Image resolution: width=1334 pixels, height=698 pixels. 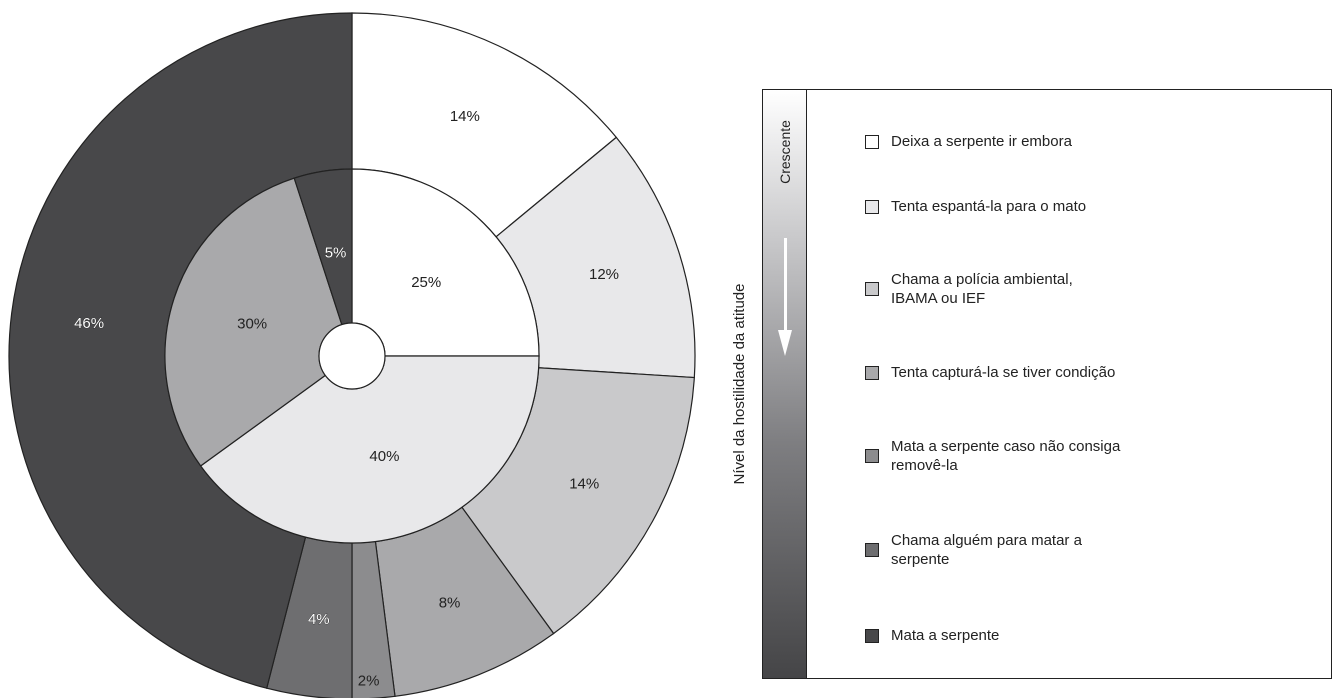 I want to click on legend-label: Deixa a serpente ir embora, so click(x=981, y=141).